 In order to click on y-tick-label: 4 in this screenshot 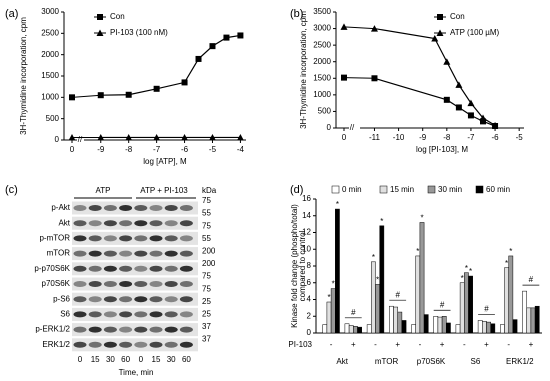, I will do `click(309, 299)`.